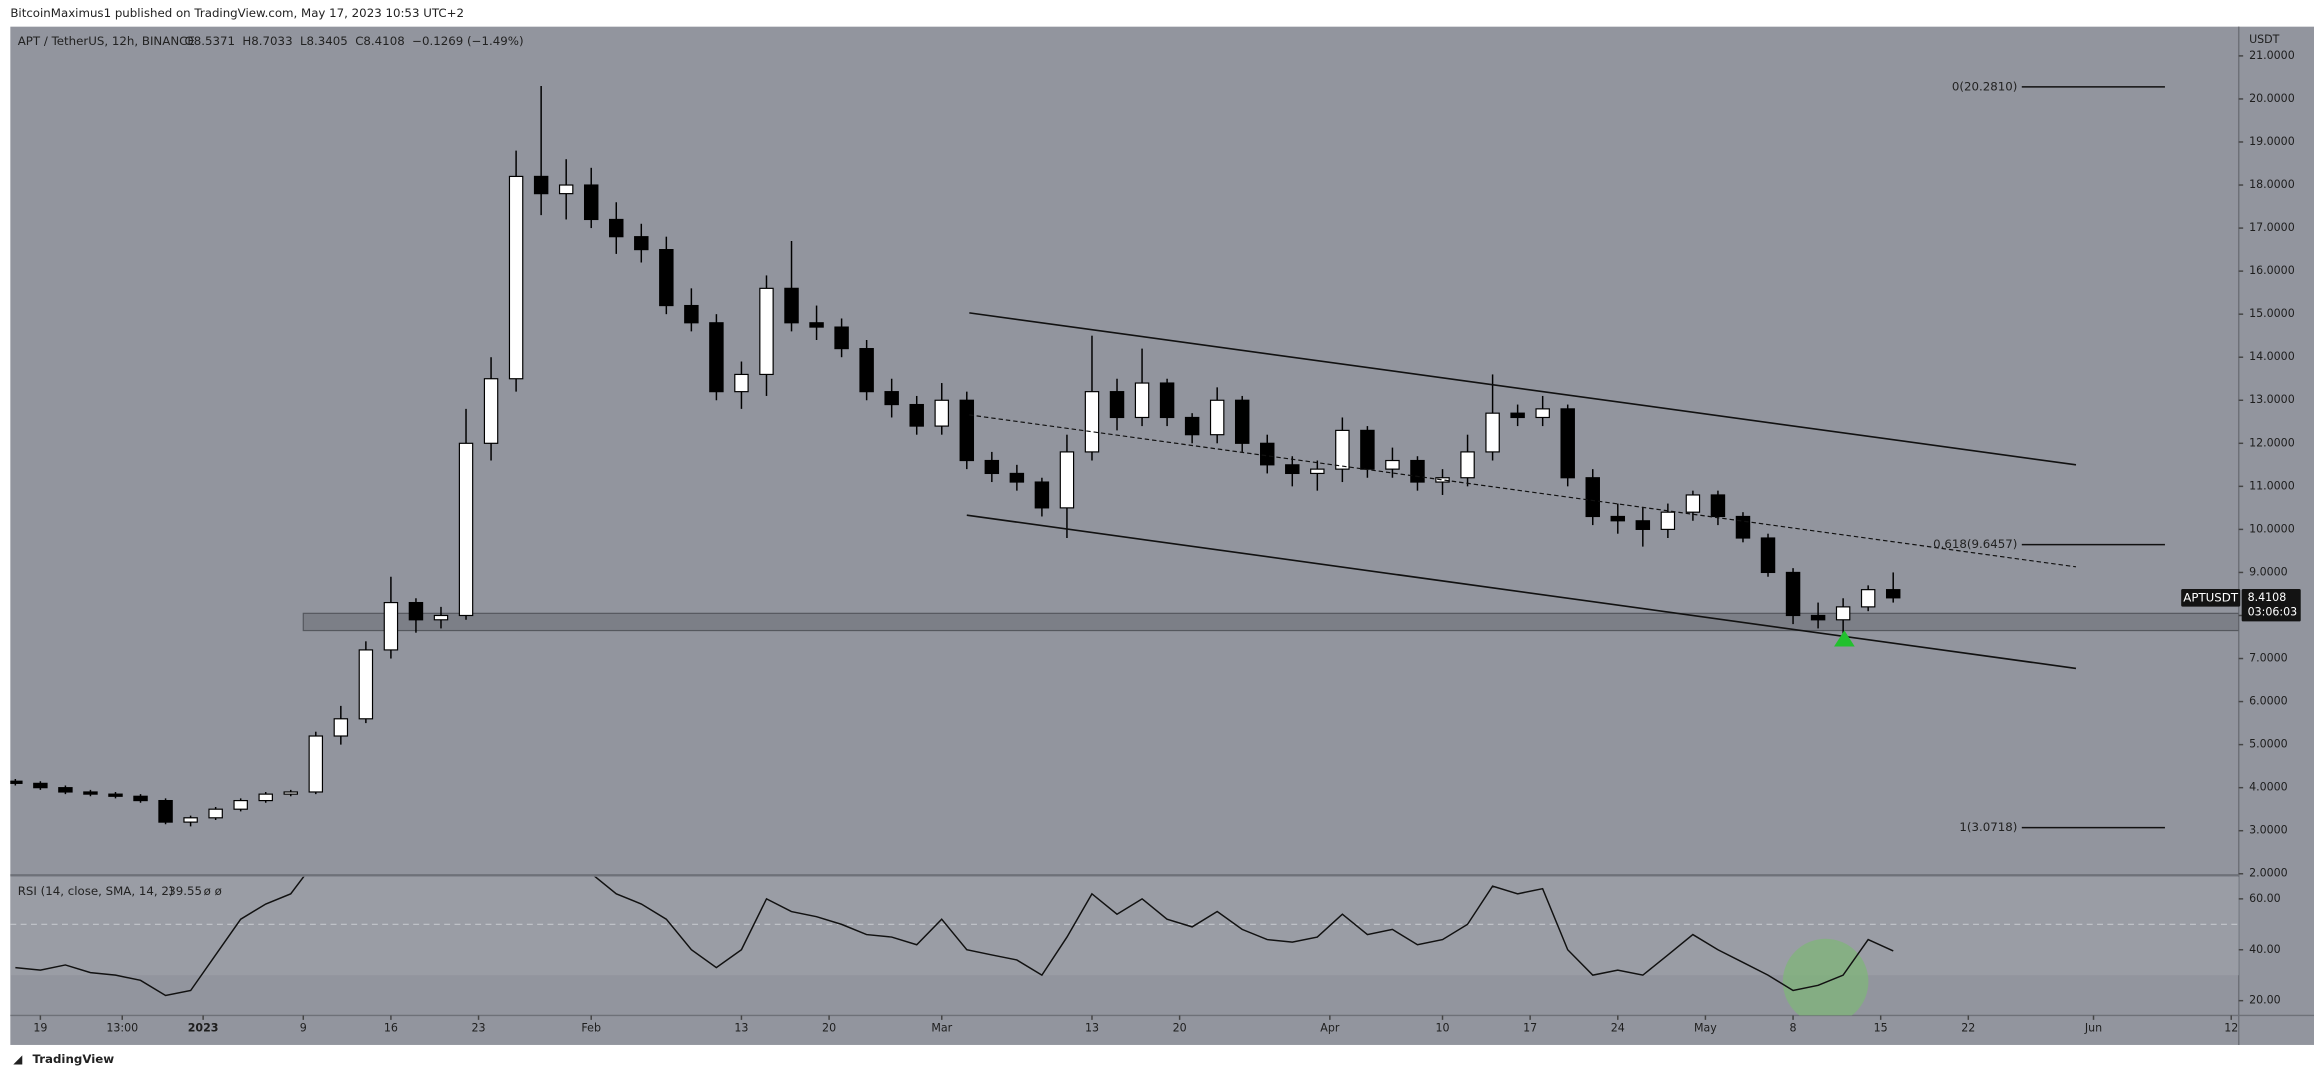 The height and width of the screenshot is (1079, 2314). I want to click on x-tick-label: 13:00, so click(122, 1028).